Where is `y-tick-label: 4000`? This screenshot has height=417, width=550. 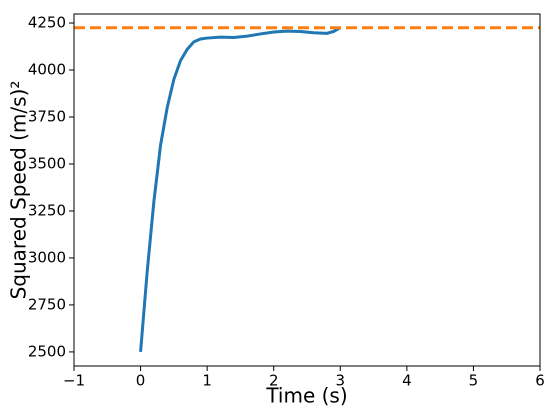
y-tick-label: 4000 is located at coordinates (47, 70).